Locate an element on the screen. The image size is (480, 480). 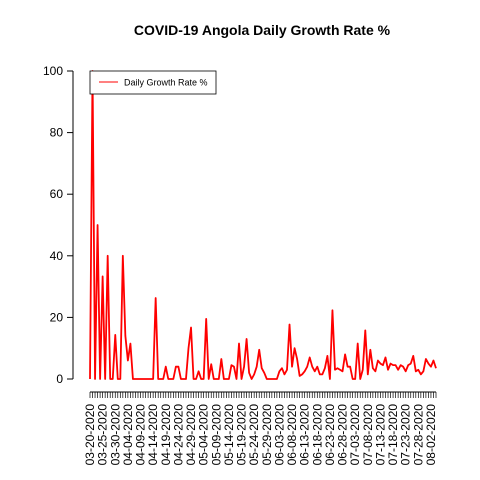
x-tick-label: 05-24-2020 is located at coordinates (254, 435).